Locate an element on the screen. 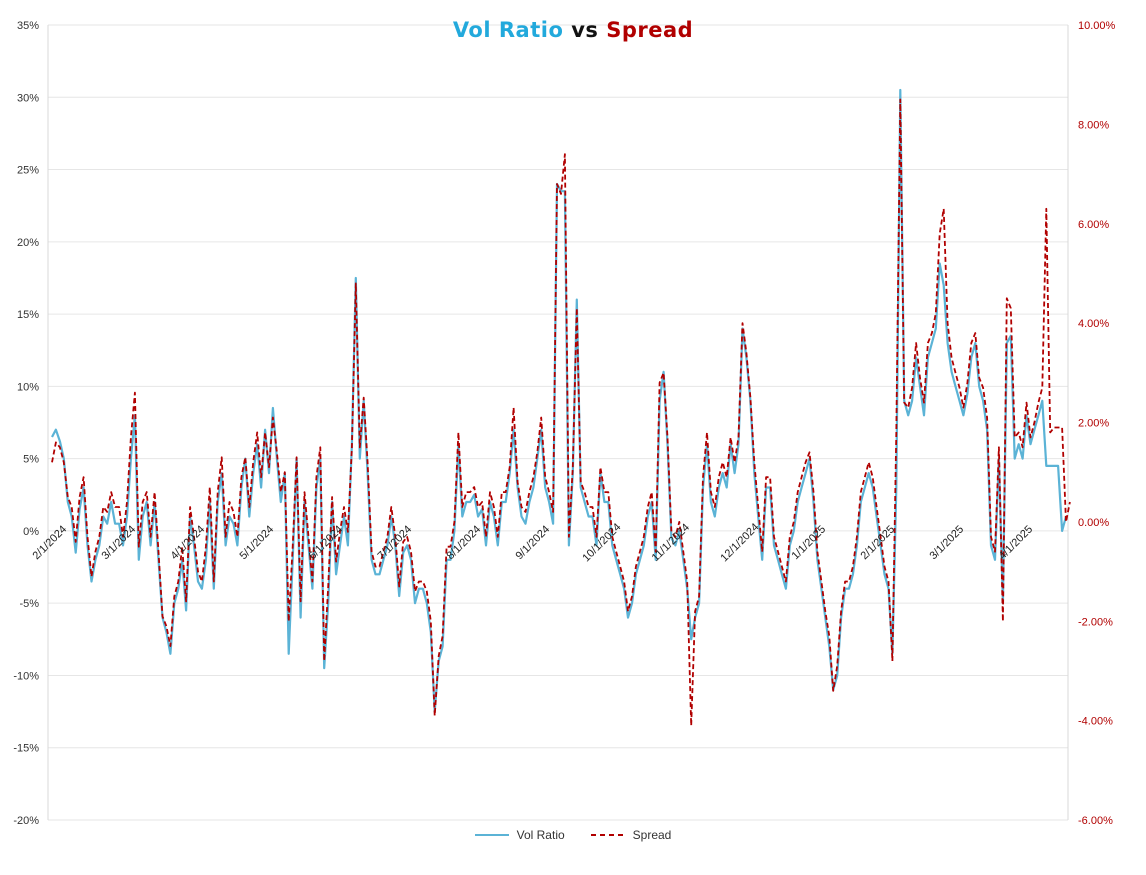 Image resolution: width=1146 pixels, height=875 pixels. right-tick-label: 0.00% is located at coordinates (1093, 523).